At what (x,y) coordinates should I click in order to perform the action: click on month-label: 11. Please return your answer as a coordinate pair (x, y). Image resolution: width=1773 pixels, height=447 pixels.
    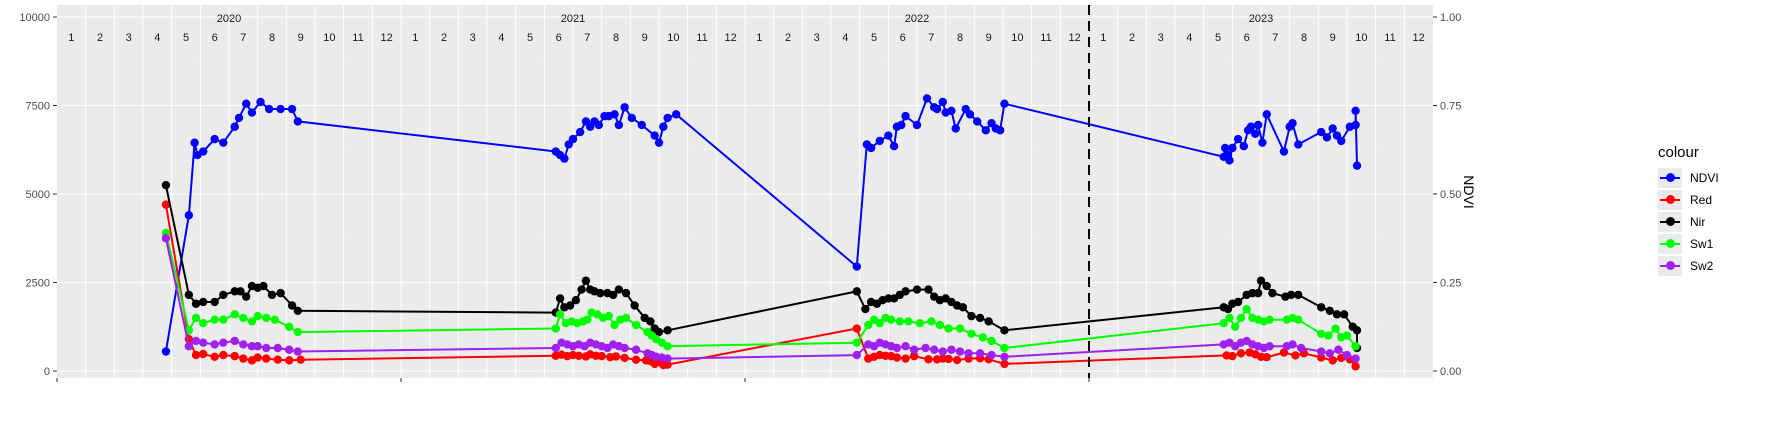
    Looking at the image, I should click on (1045, 38).